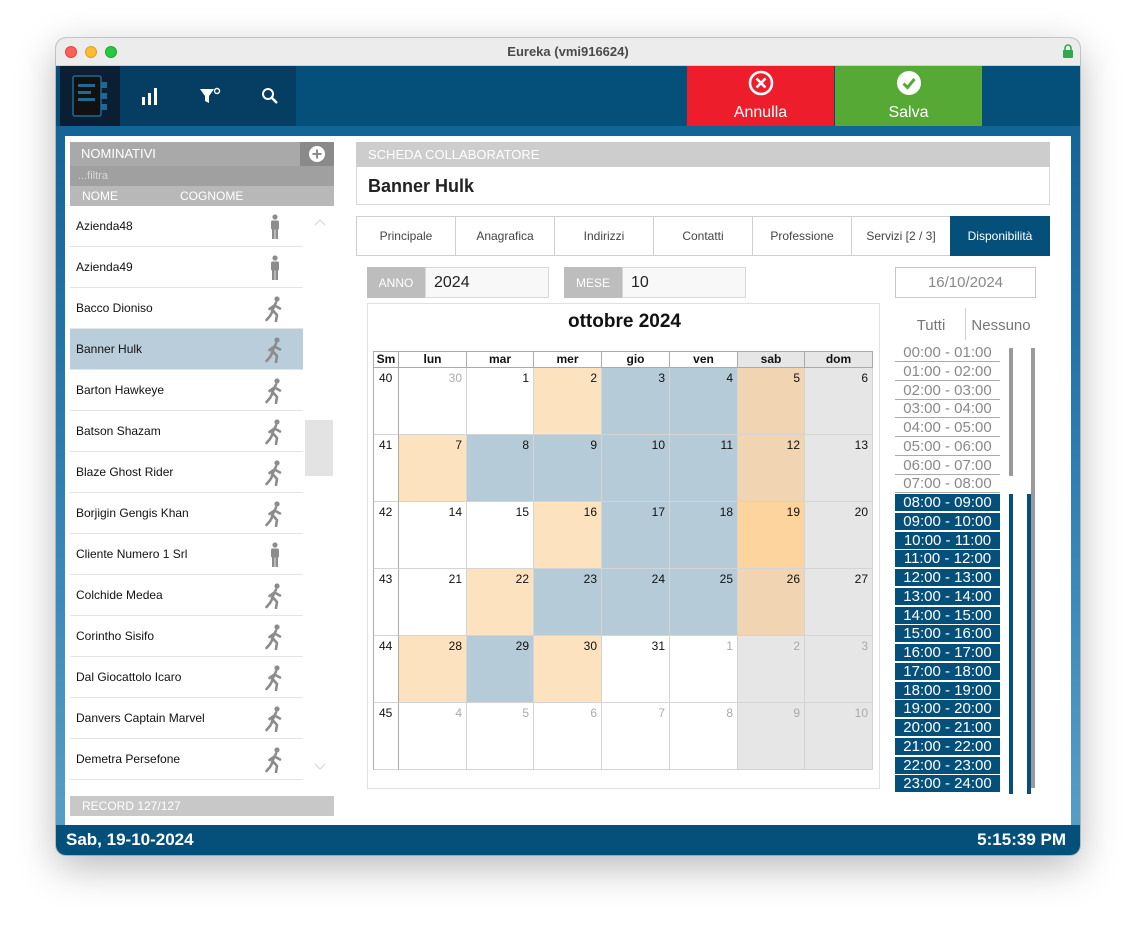 Image resolution: width=1136 pixels, height=930 pixels. I want to click on list-item: Azienda48, so click(186, 226).